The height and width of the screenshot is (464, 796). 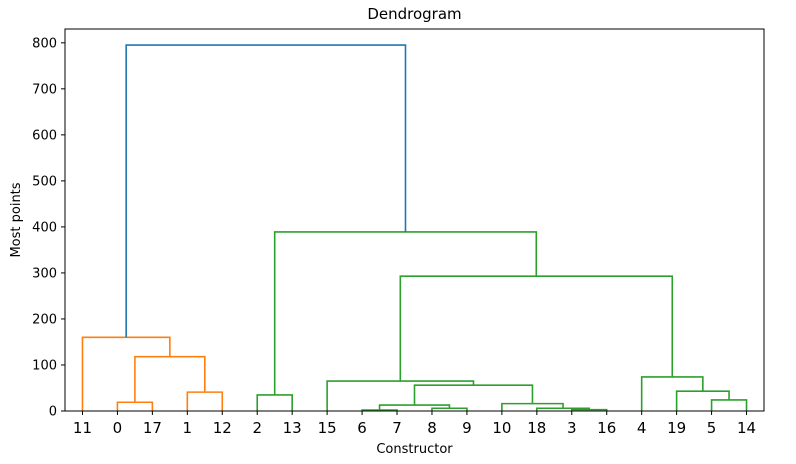 I want to click on y-tick-label: 800, so click(x=44, y=43).